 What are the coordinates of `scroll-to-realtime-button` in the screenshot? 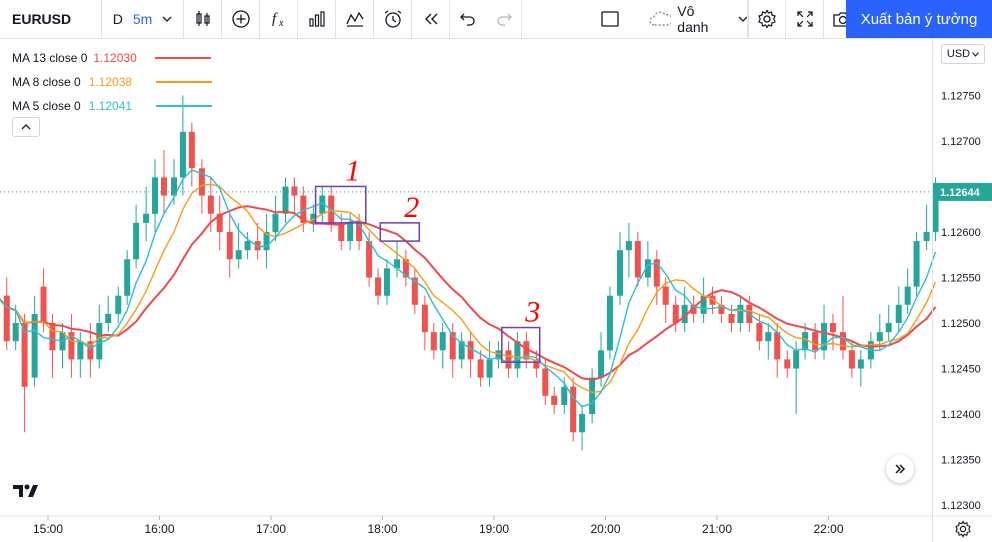 It's located at (900, 469).